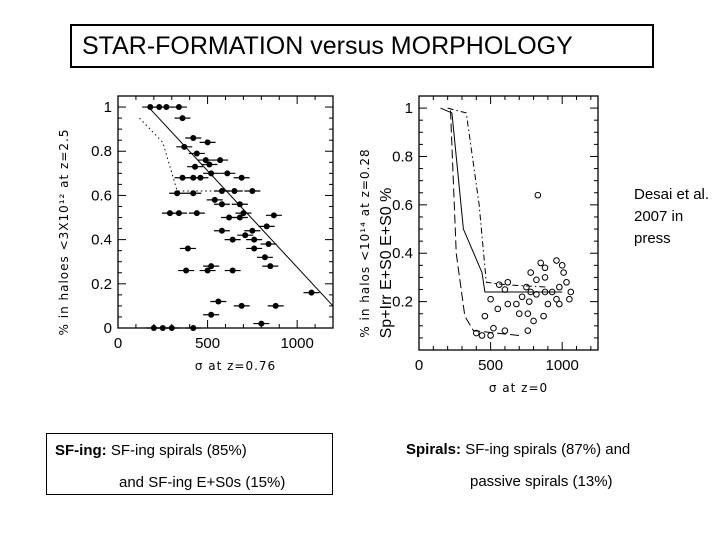 This screenshot has height=540, width=720. What do you see at coordinates (434, 449) in the screenshot?
I see `right-caption-bold: Spirals:` at bounding box center [434, 449].